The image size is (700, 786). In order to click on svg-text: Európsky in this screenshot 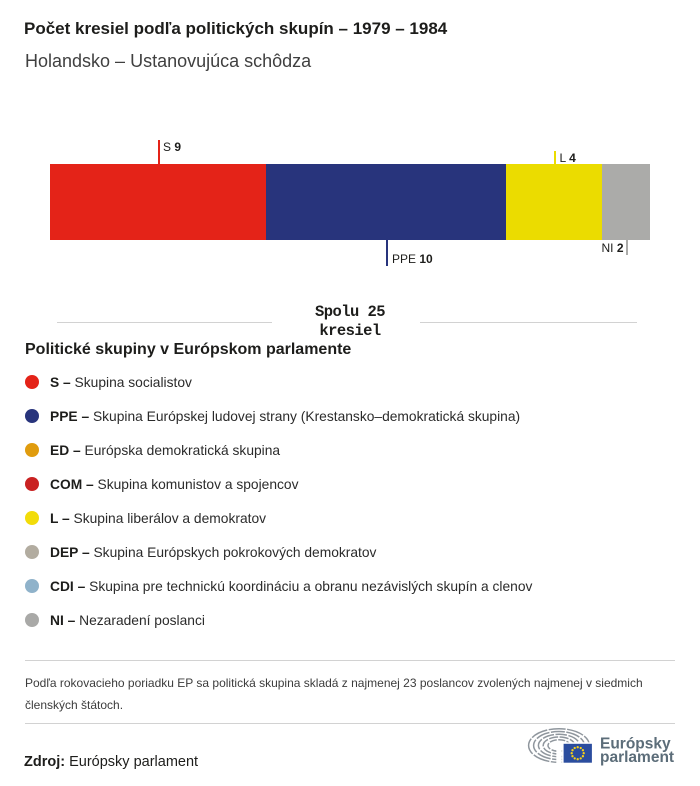, I will do `click(635, 743)`.